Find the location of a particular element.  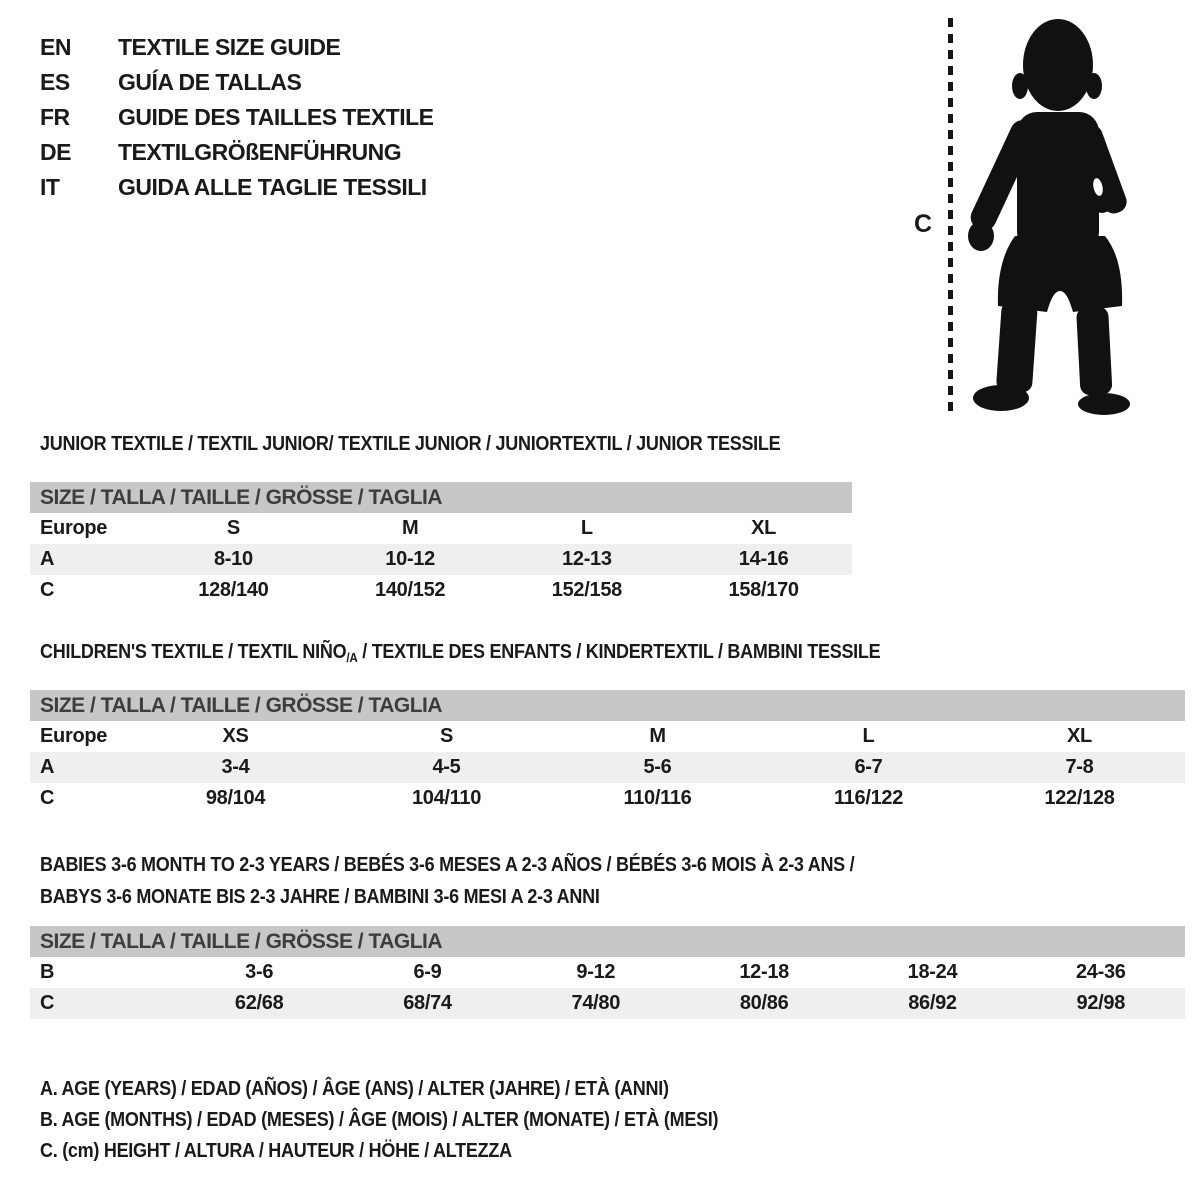

cell: 7-8 is located at coordinates (1079, 767).